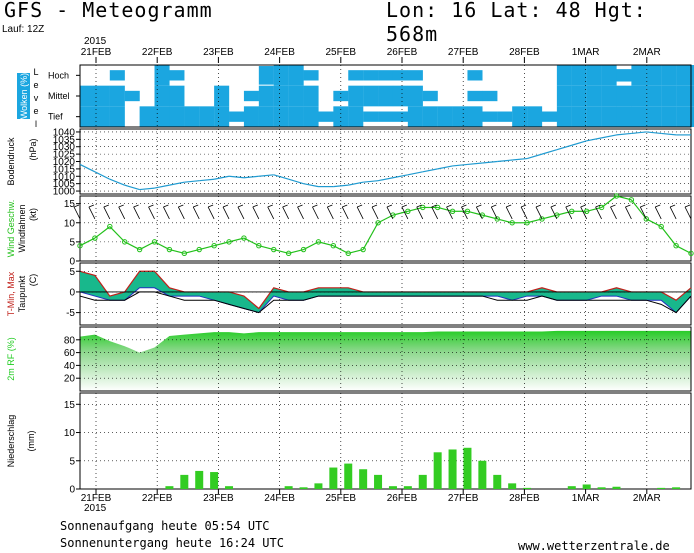  I want to click on cloud-level-label: Hoch, so click(58, 75).